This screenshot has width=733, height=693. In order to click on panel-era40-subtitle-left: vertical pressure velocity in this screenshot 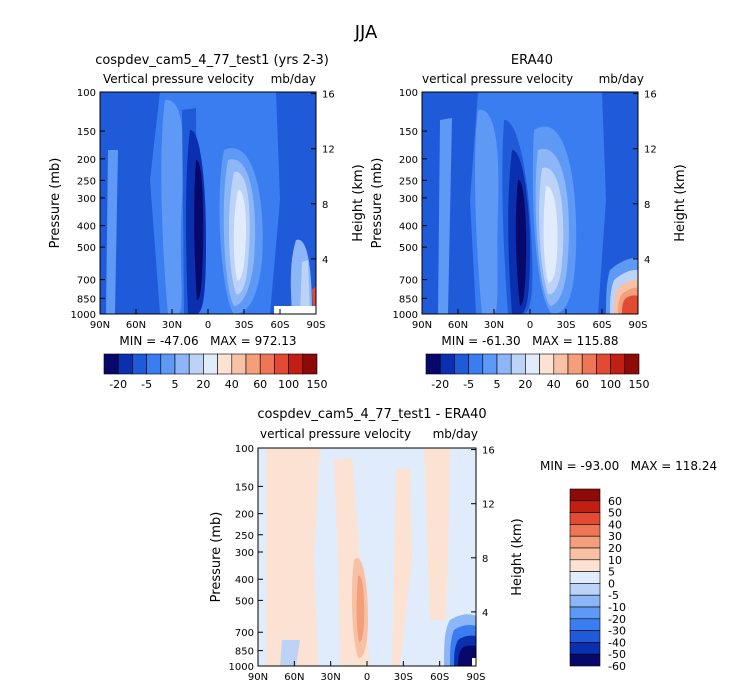, I will do `click(497, 79)`.